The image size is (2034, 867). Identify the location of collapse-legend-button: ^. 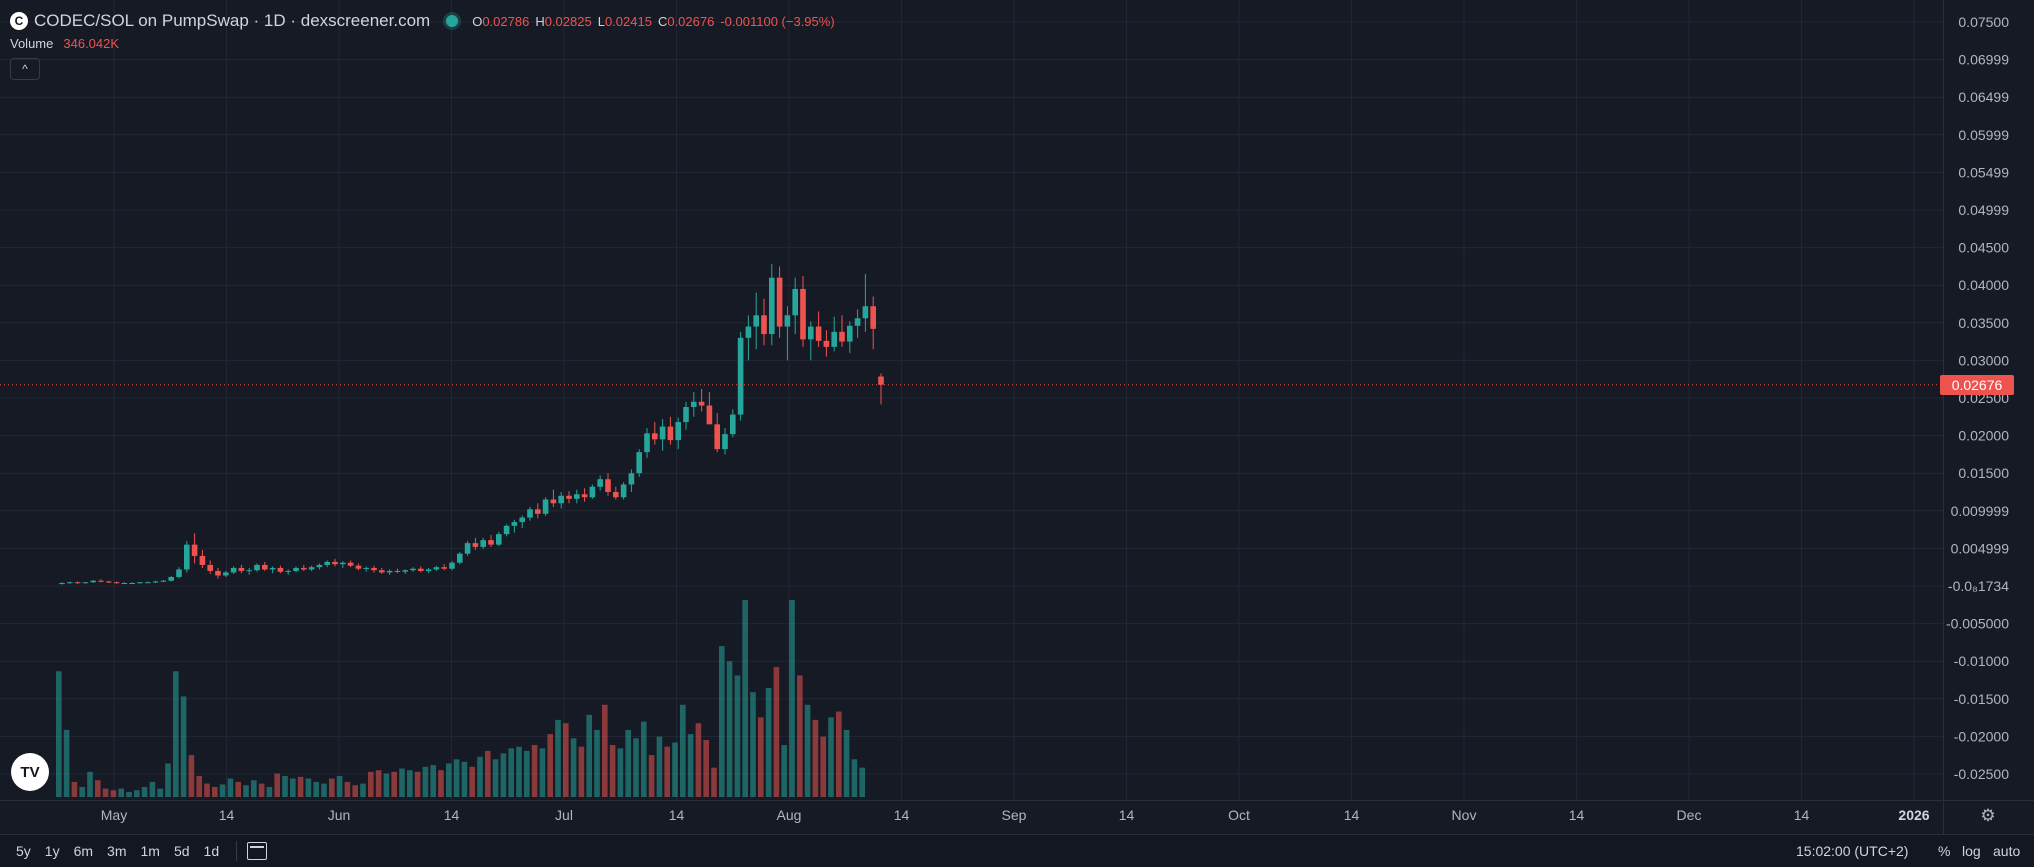
(25, 69).